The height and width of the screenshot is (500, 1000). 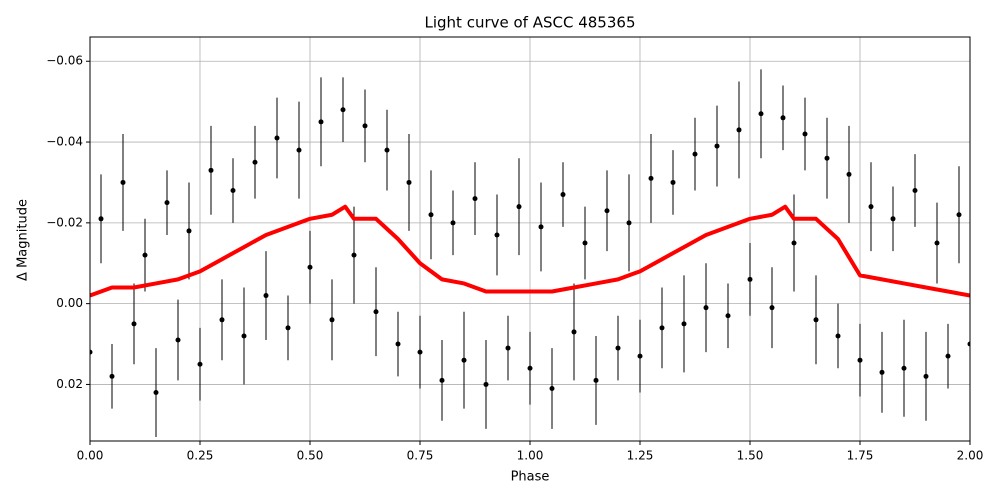 I want to click on x-tick-label: 2.00, so click(x=970, y=456).